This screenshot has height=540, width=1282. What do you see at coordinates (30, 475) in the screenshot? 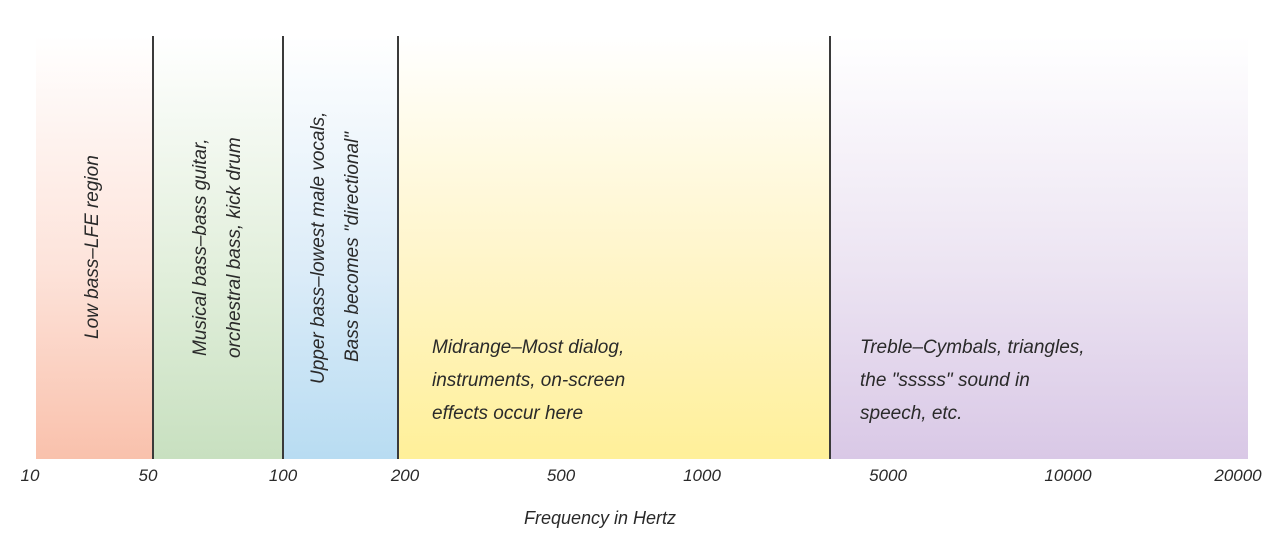
I see `tick-label-10: 10` at bounding box center [30, 475].